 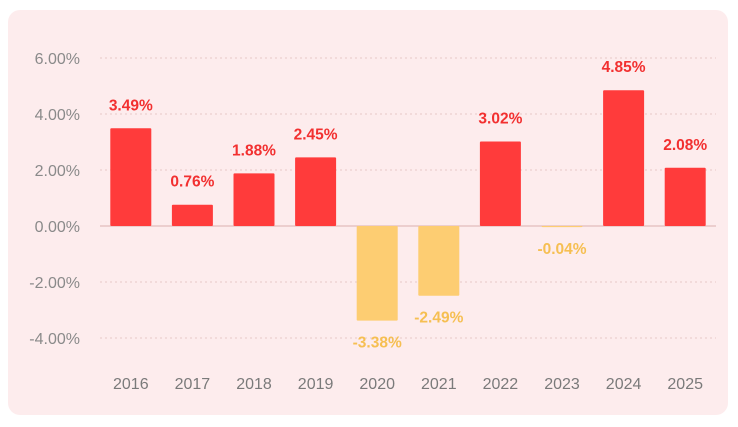 What do you see at coordinates (501, 384) in the screenshot?
I see `x-tick-label: 2022` at bounding box center [501, 384].